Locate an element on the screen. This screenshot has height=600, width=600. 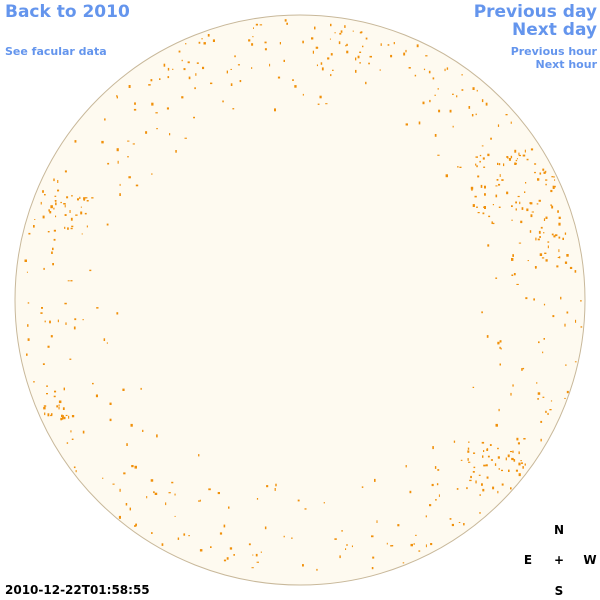
compass-south-label: S is located at coordinates (559, 591).